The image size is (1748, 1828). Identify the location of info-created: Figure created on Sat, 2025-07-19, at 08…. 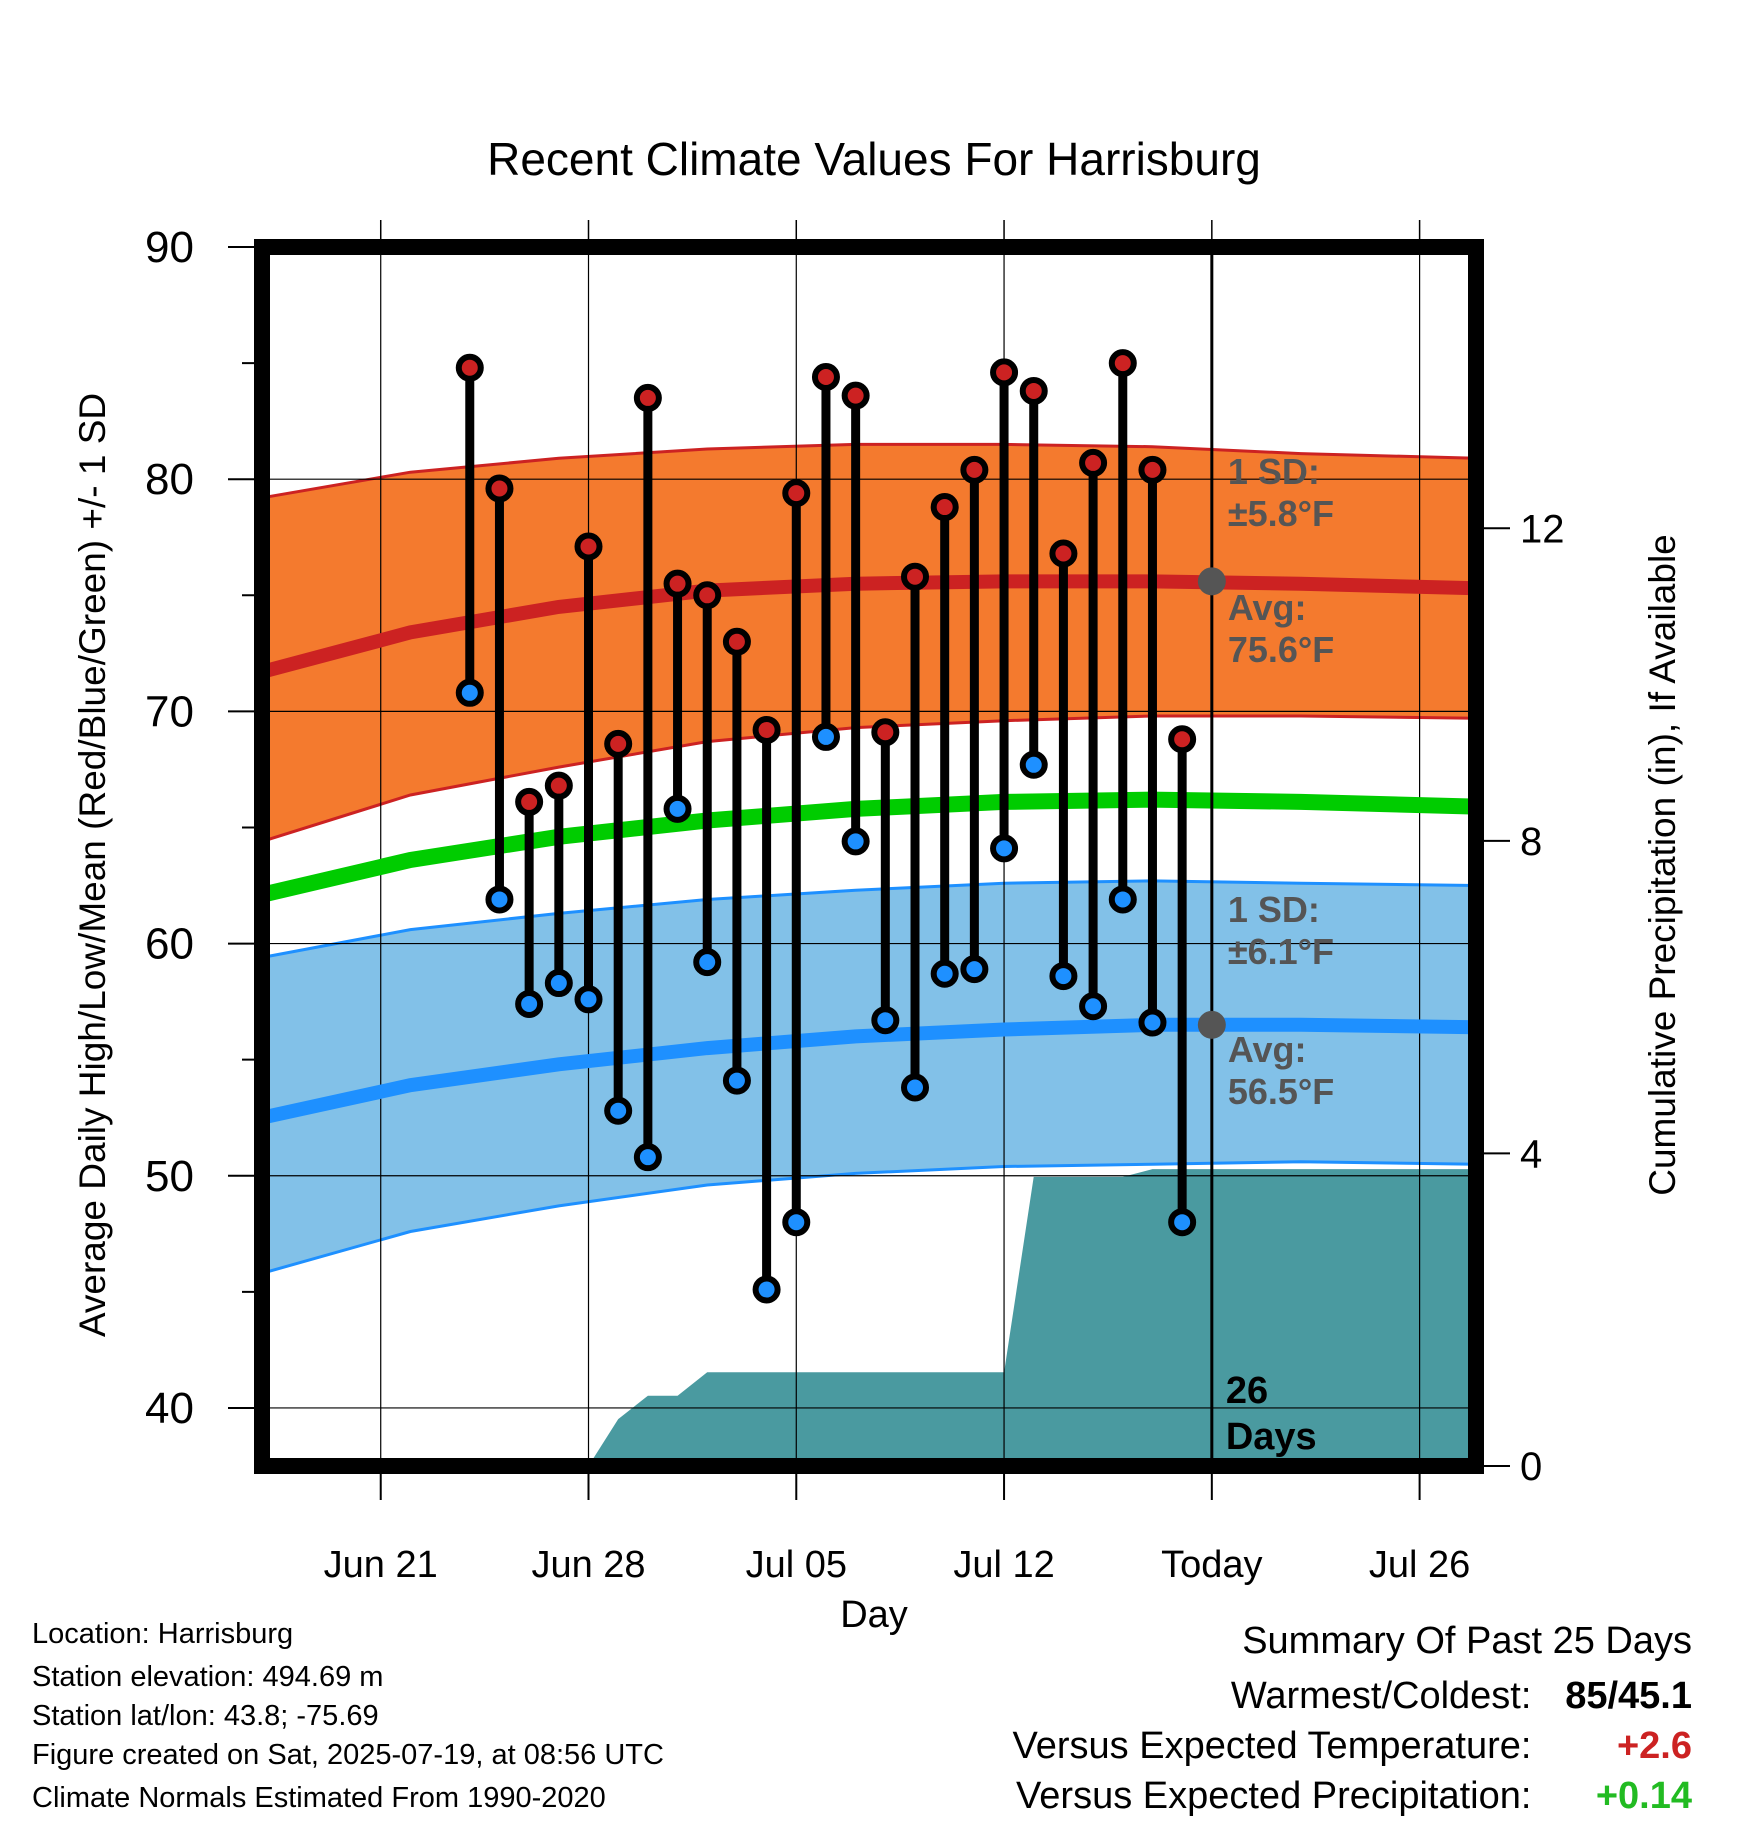
(348, 1755).